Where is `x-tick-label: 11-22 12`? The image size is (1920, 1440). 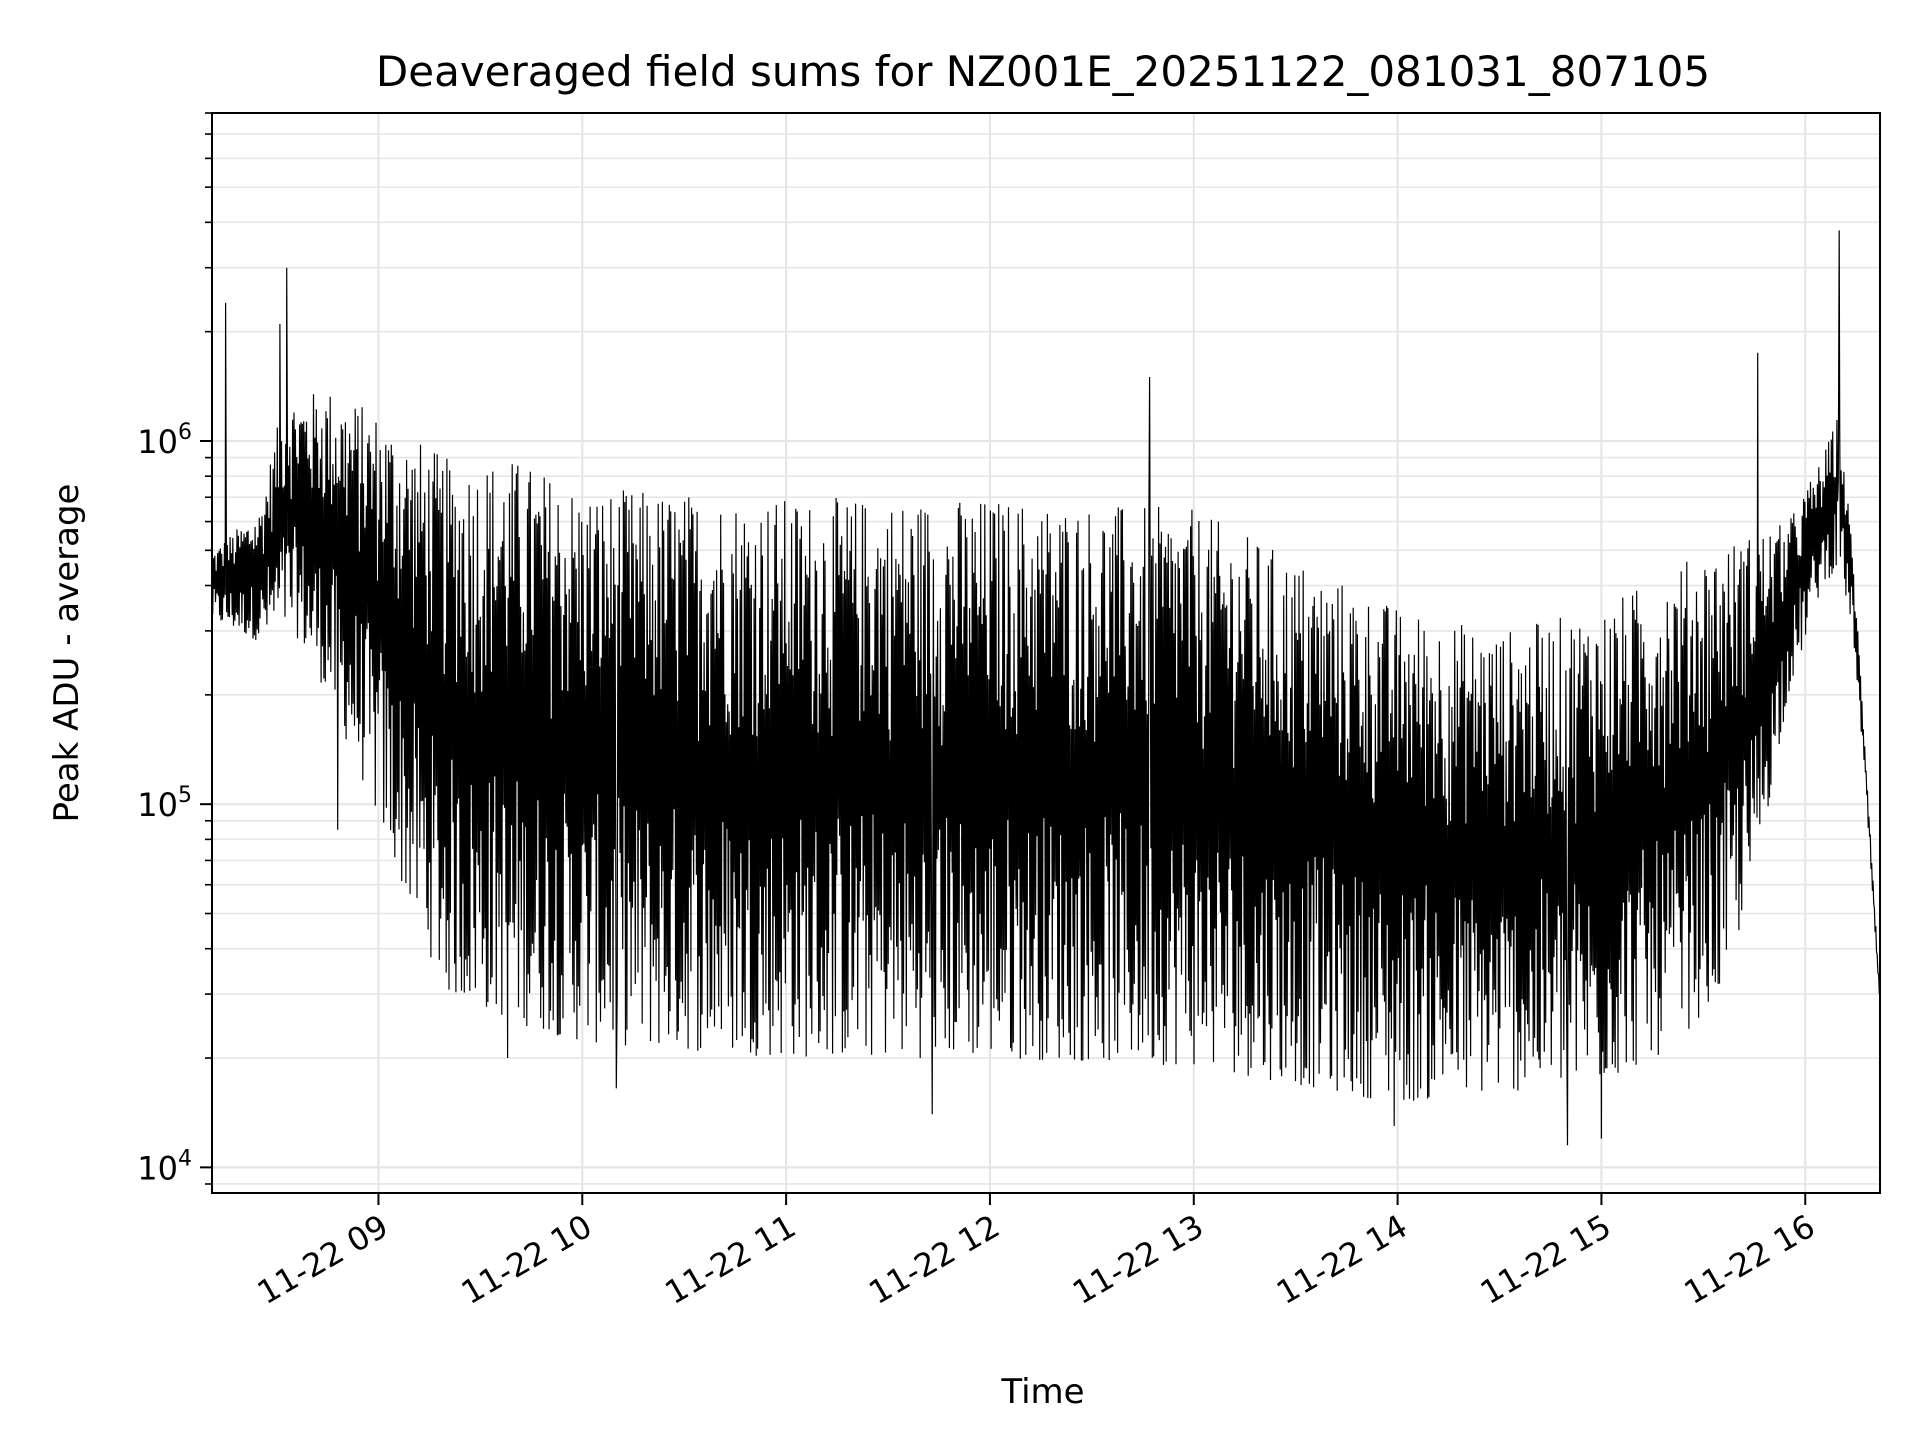 x-tick-label: 11-22 12 is located at coordinates (934, 1259).